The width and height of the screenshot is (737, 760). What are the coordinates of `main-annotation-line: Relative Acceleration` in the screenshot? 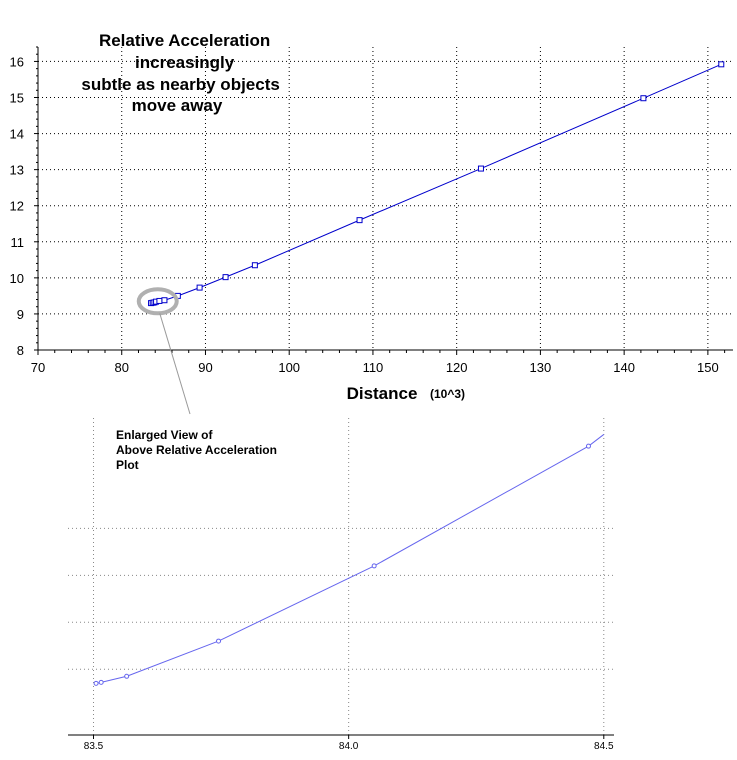 It's located at (184, 40).